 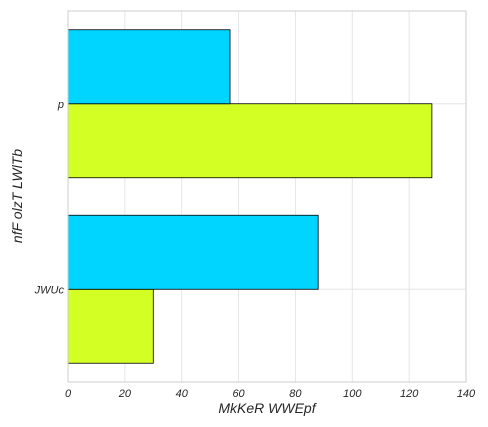 I want to click on x-tick-label: 0, so click(x=68, y=394).